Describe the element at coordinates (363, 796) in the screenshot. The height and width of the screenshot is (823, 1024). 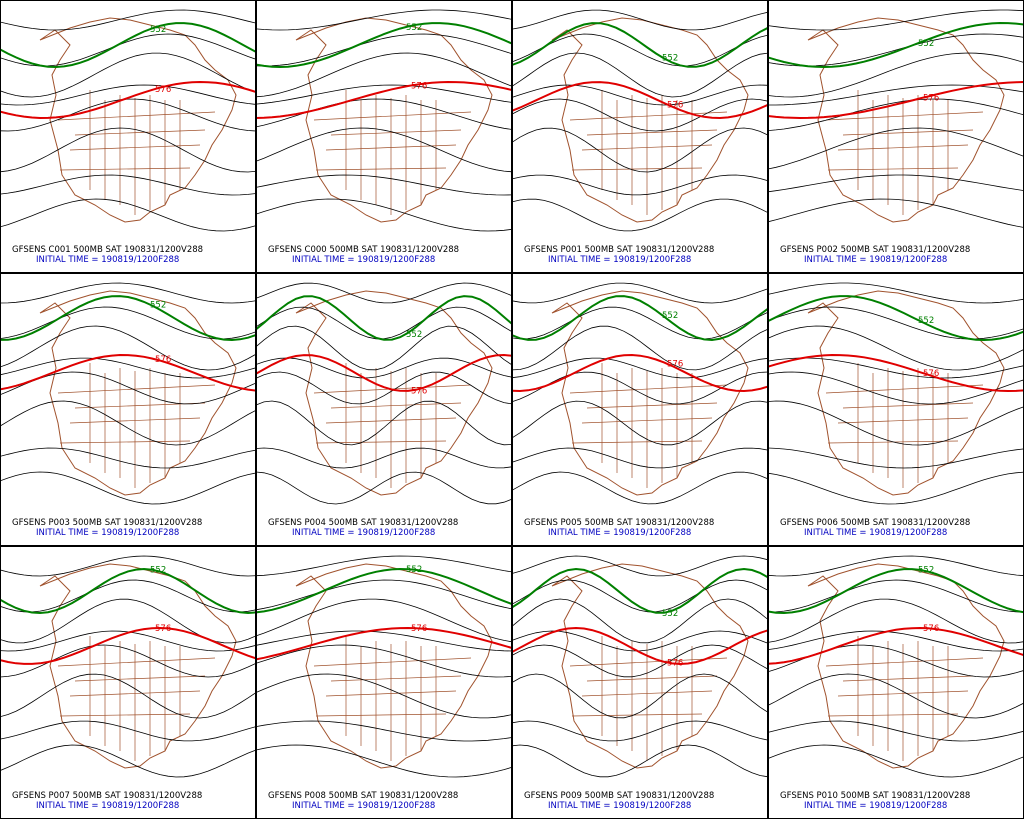
I see `panel-title: GFSENS P008 500MB SAT 190831/1200V288` at that location.